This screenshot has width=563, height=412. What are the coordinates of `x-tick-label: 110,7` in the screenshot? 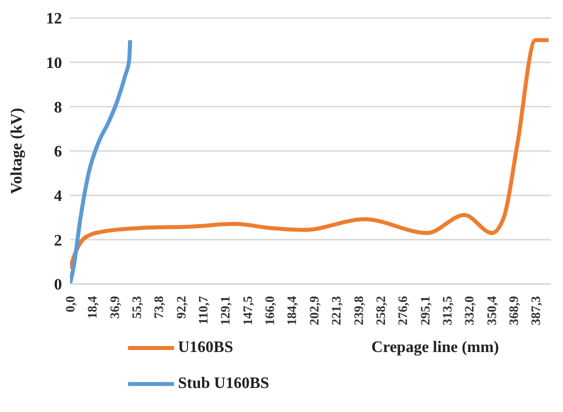 It's located at (203, 310).